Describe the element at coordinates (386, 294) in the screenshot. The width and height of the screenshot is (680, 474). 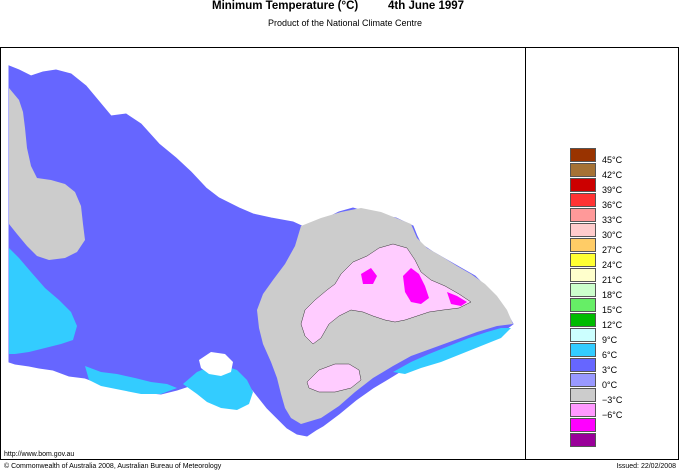
I see `east-neg3c-zone` at that location.